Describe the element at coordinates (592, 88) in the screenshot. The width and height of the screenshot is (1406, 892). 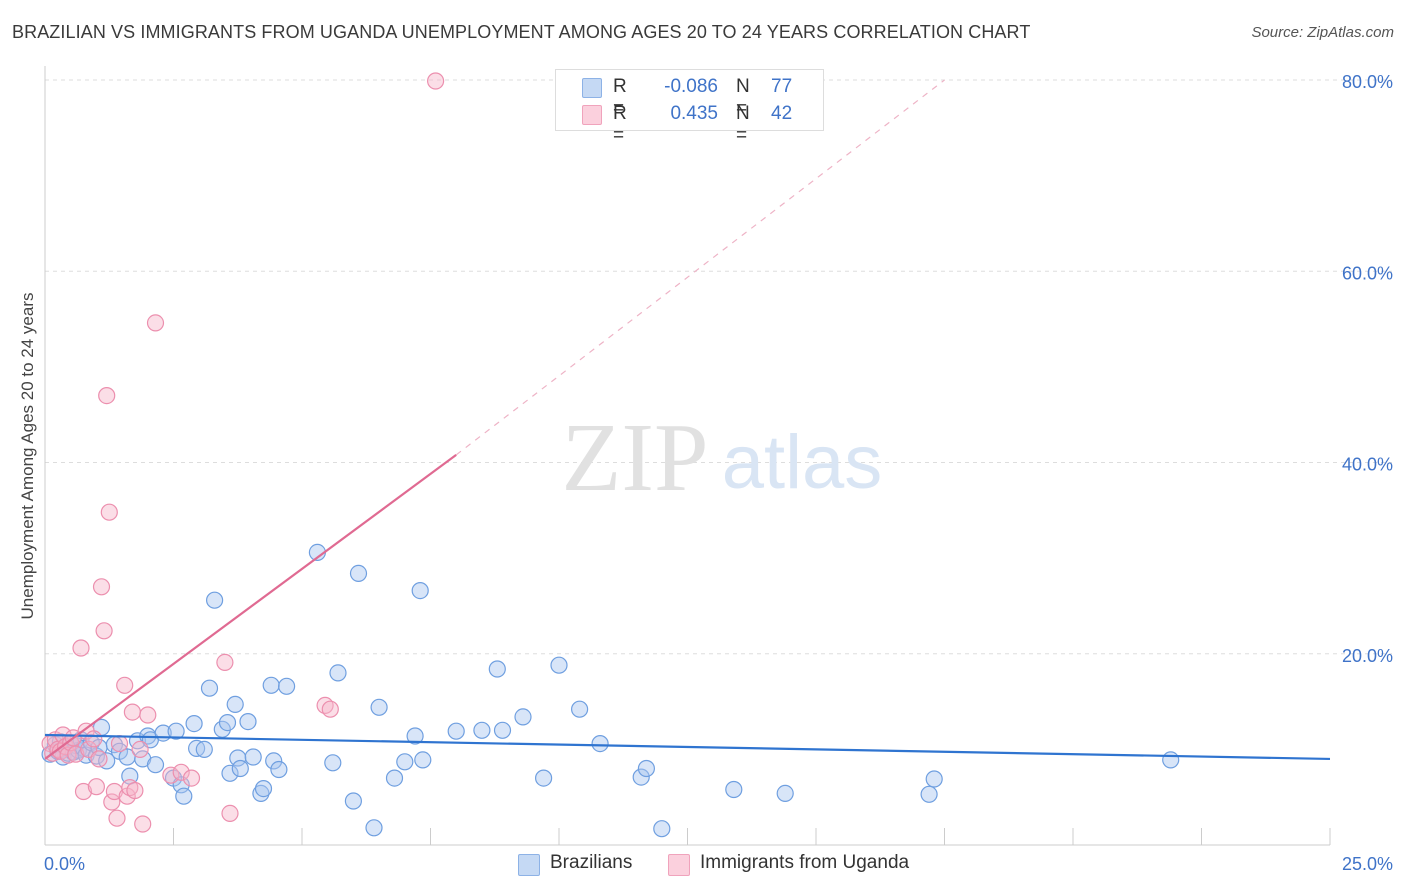
I see `legend-swatch-brazilians` at that location.